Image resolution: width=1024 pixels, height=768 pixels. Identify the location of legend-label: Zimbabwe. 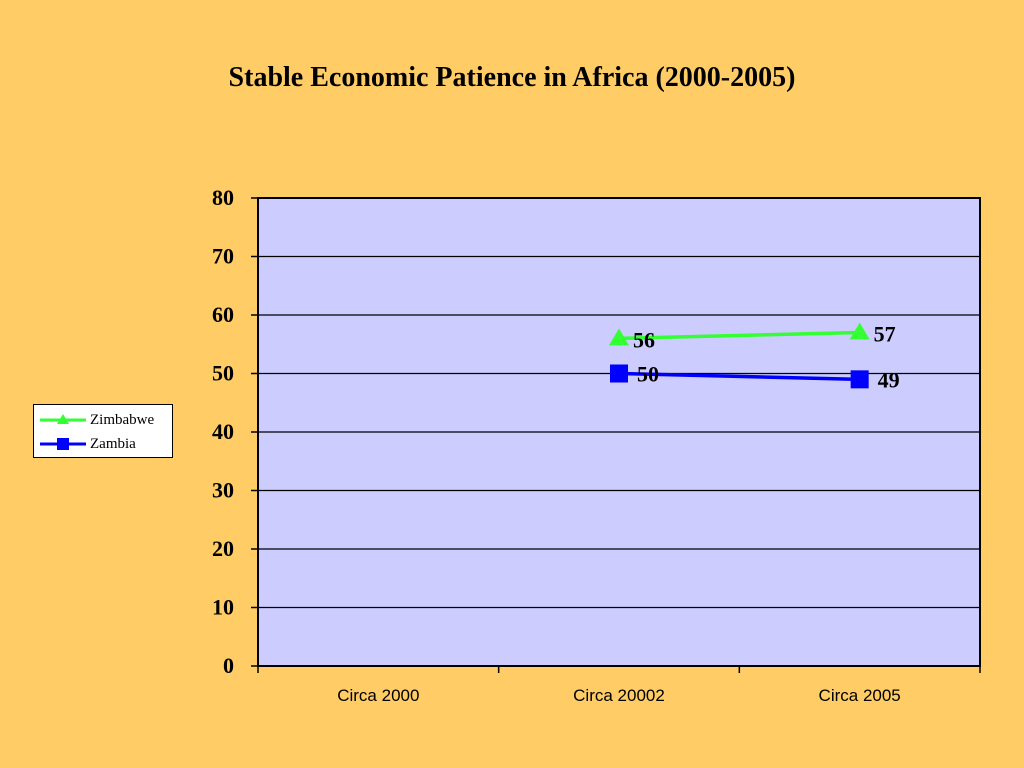
(122, 420).